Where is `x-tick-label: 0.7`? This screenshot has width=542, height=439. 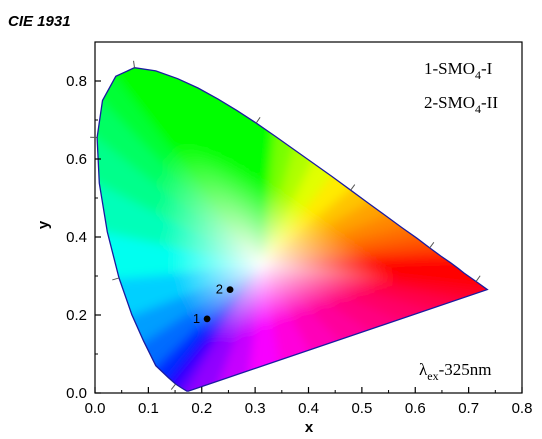
x-tick-label: 0.7 is located at coordinates (468, 408).